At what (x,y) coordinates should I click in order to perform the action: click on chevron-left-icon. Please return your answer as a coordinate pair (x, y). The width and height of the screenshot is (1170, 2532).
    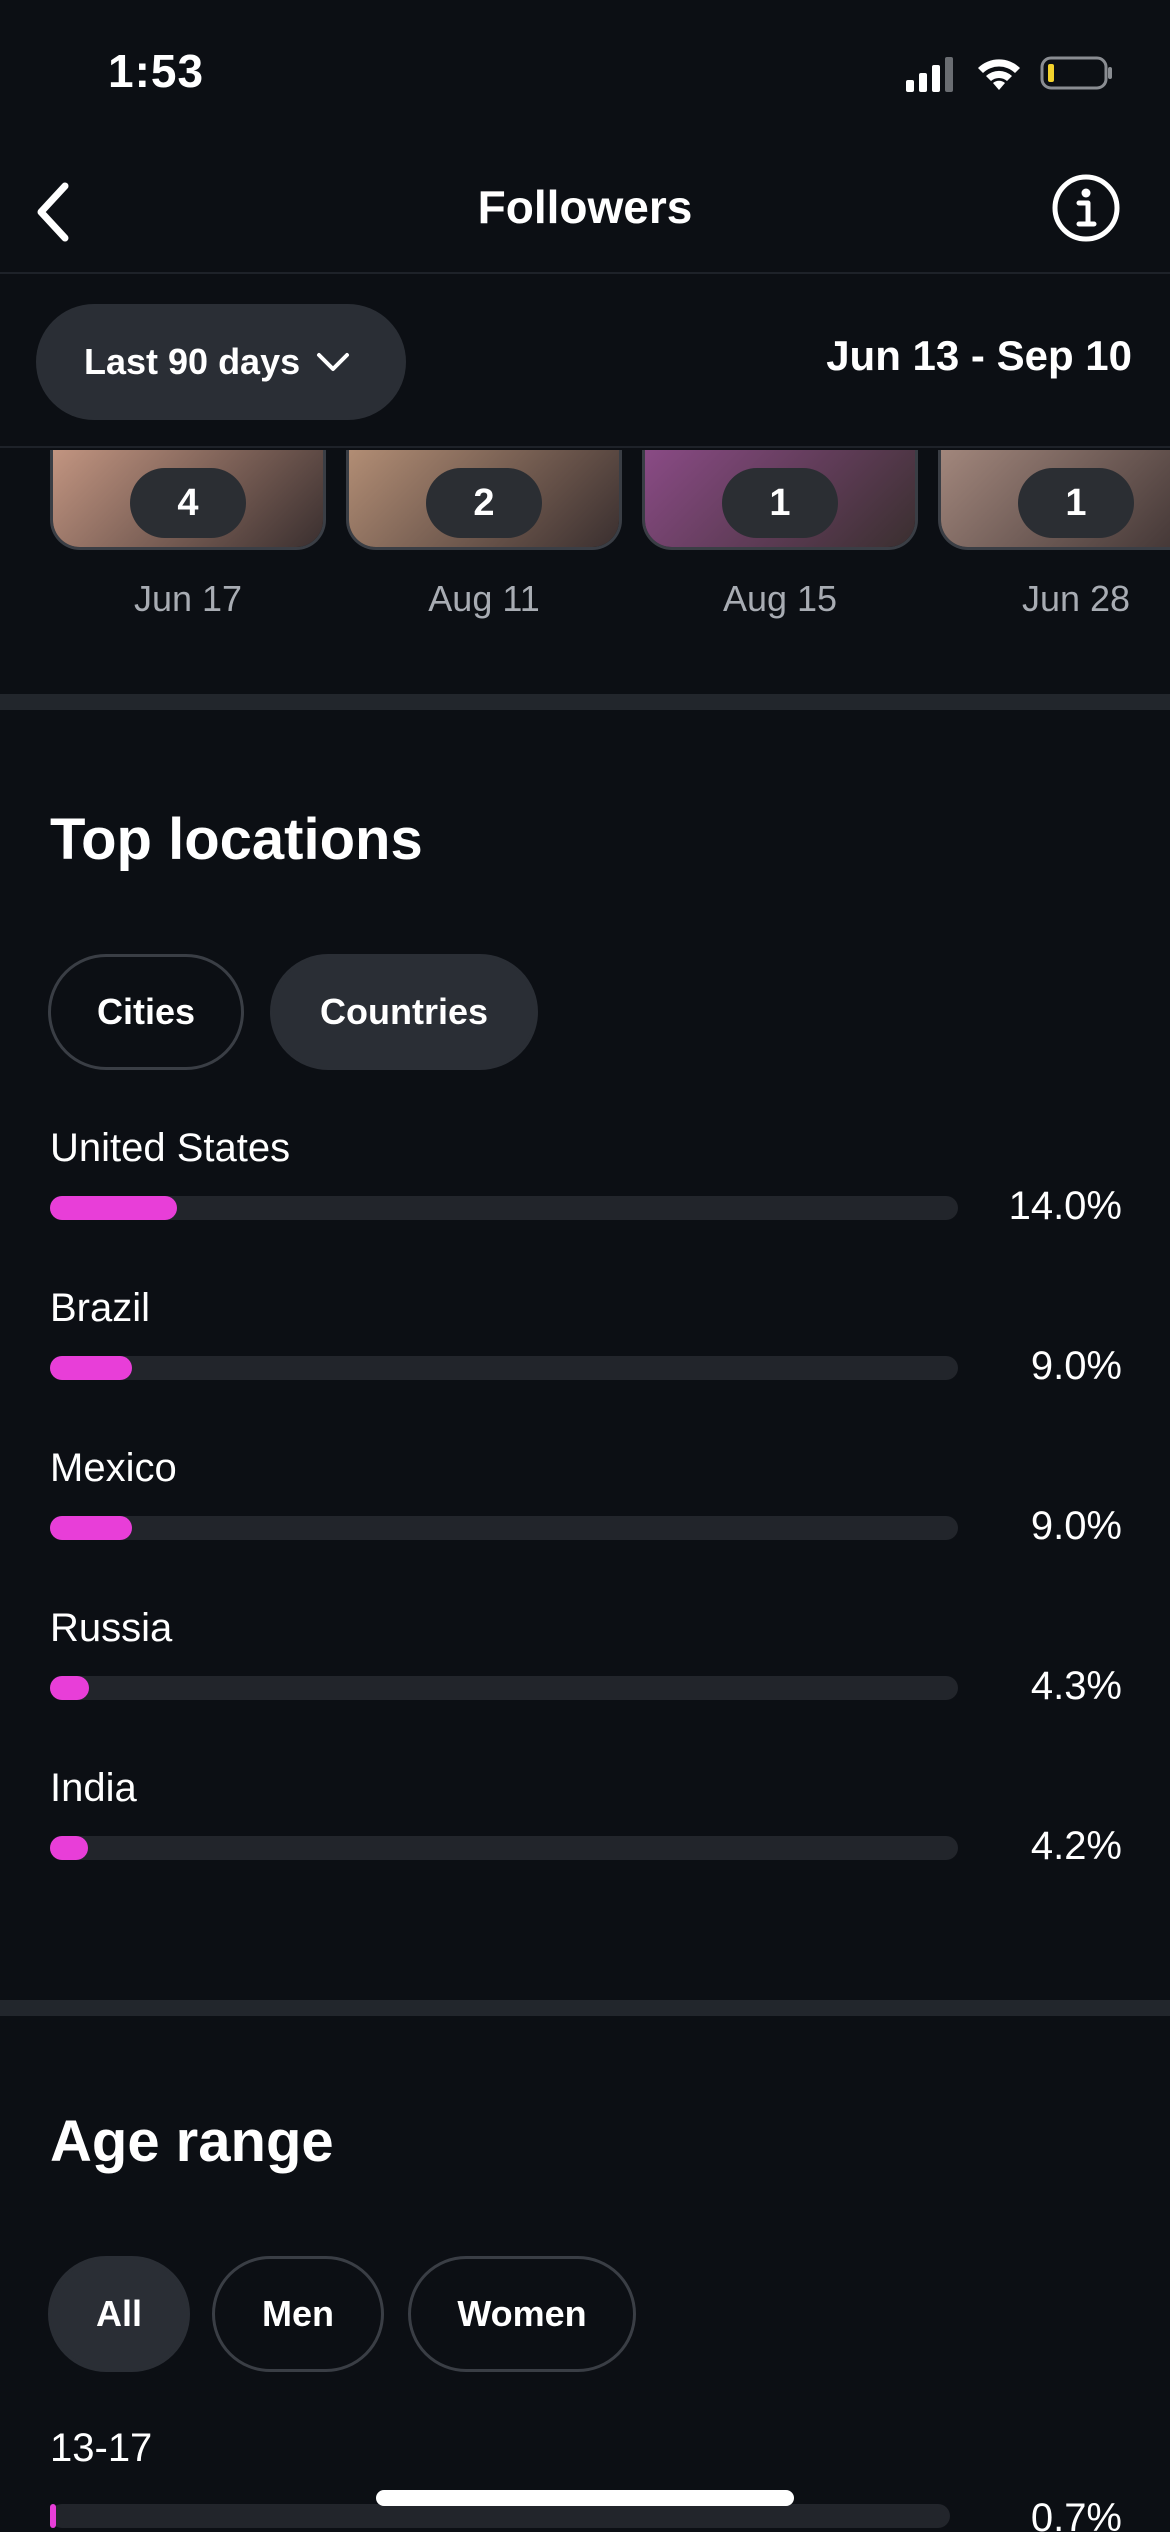
    Looking at the image, I should click on (53, 212).